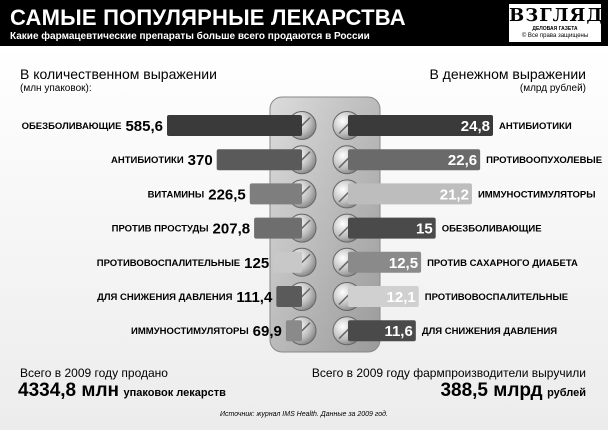 This screenshot has width=608, height=430. I want to click on right-category-label-7: ДЛЯ СНИЖЕНИЯ ДАВЛЕНИЯ, so click(489, 331).